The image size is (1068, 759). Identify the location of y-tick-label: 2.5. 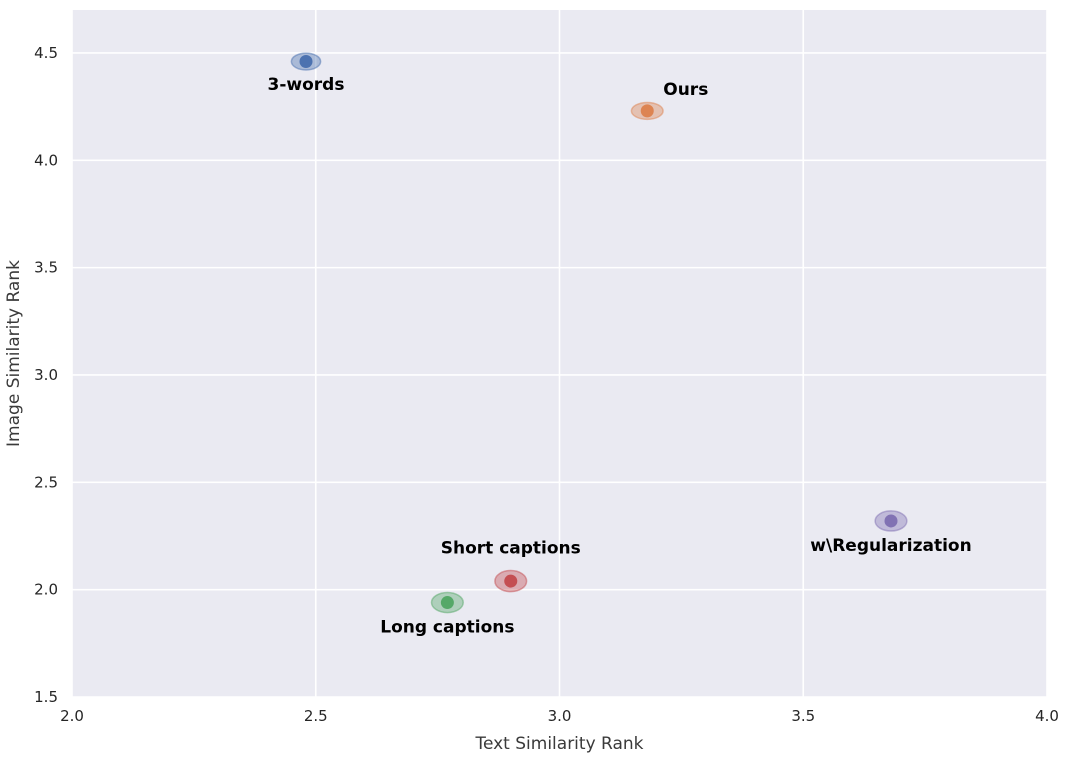
(46, 482).